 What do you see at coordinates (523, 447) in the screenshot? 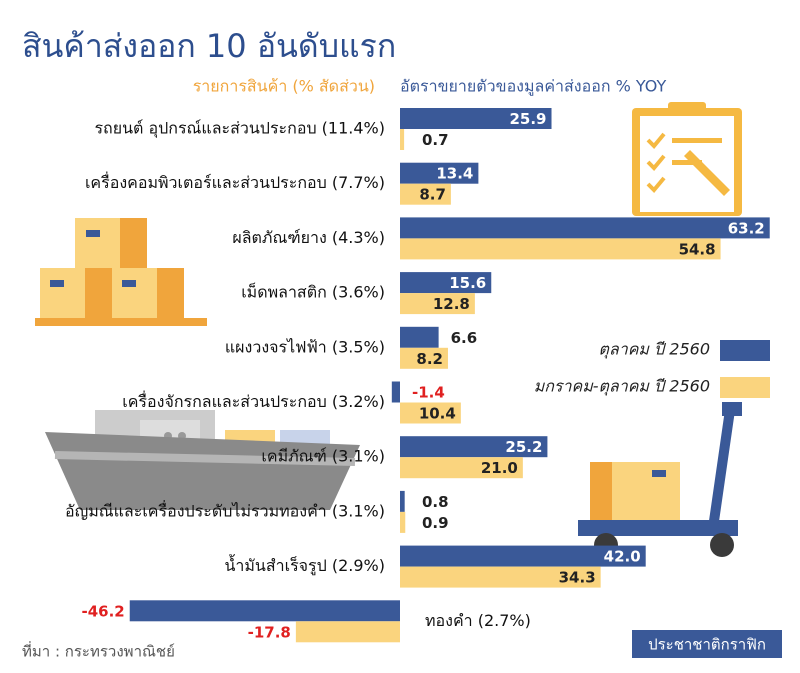
I see `value-label: 25.2` at bounding box center [523, 447].